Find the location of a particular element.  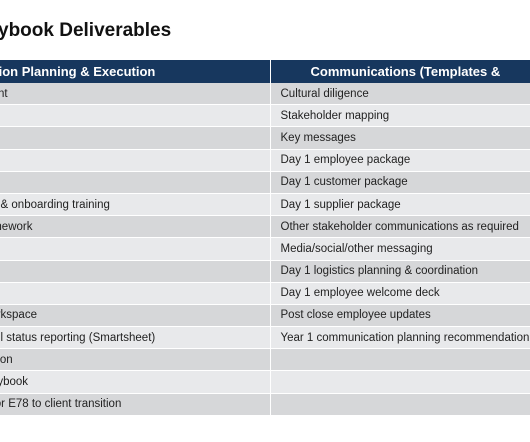

integration-cell: playbook is located at coordinates (135, 382).